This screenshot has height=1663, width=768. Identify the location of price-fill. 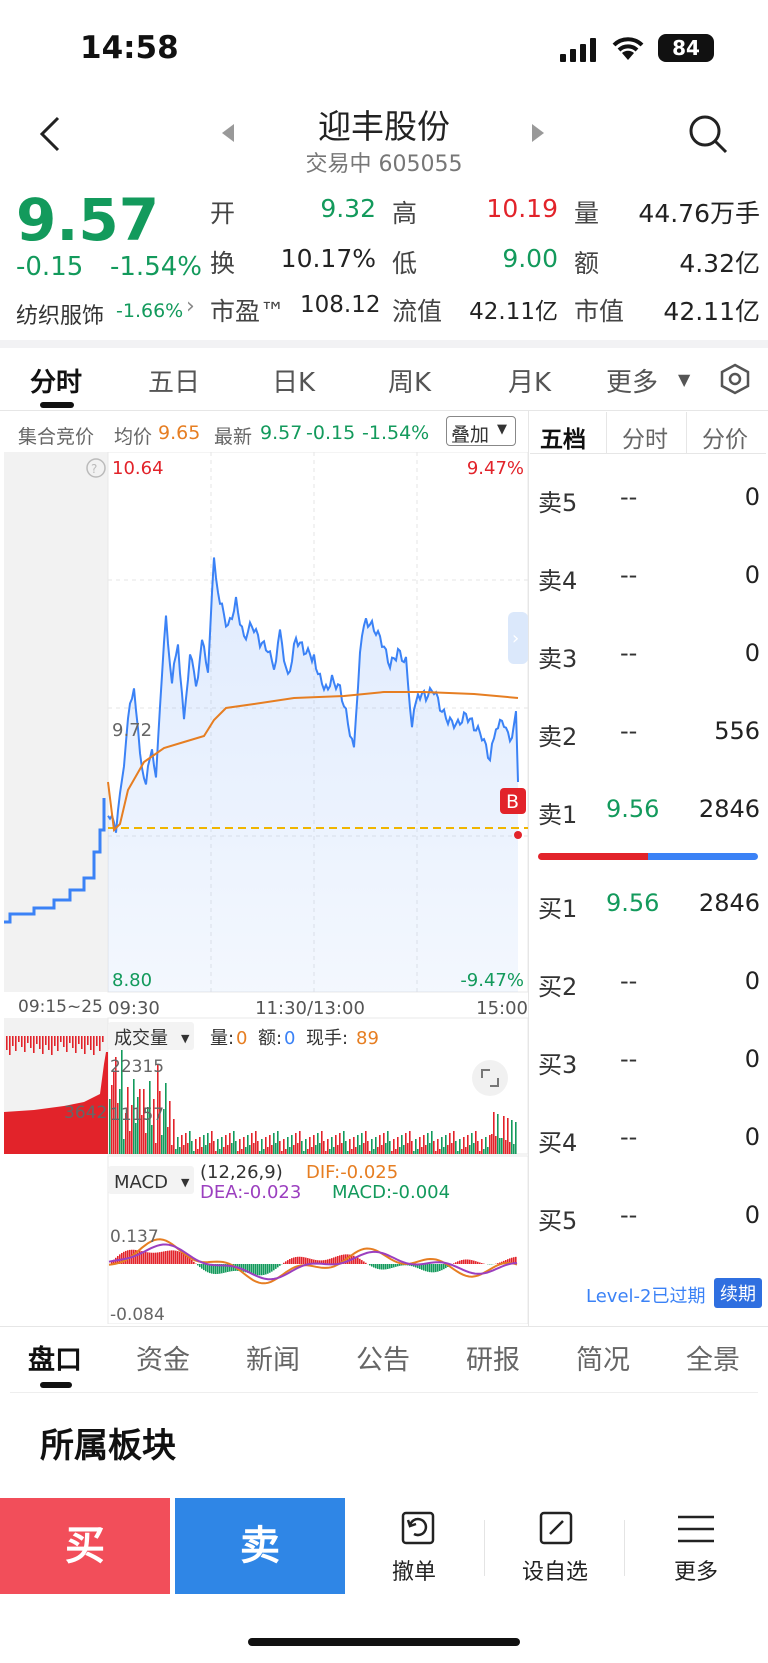
(313, 774).